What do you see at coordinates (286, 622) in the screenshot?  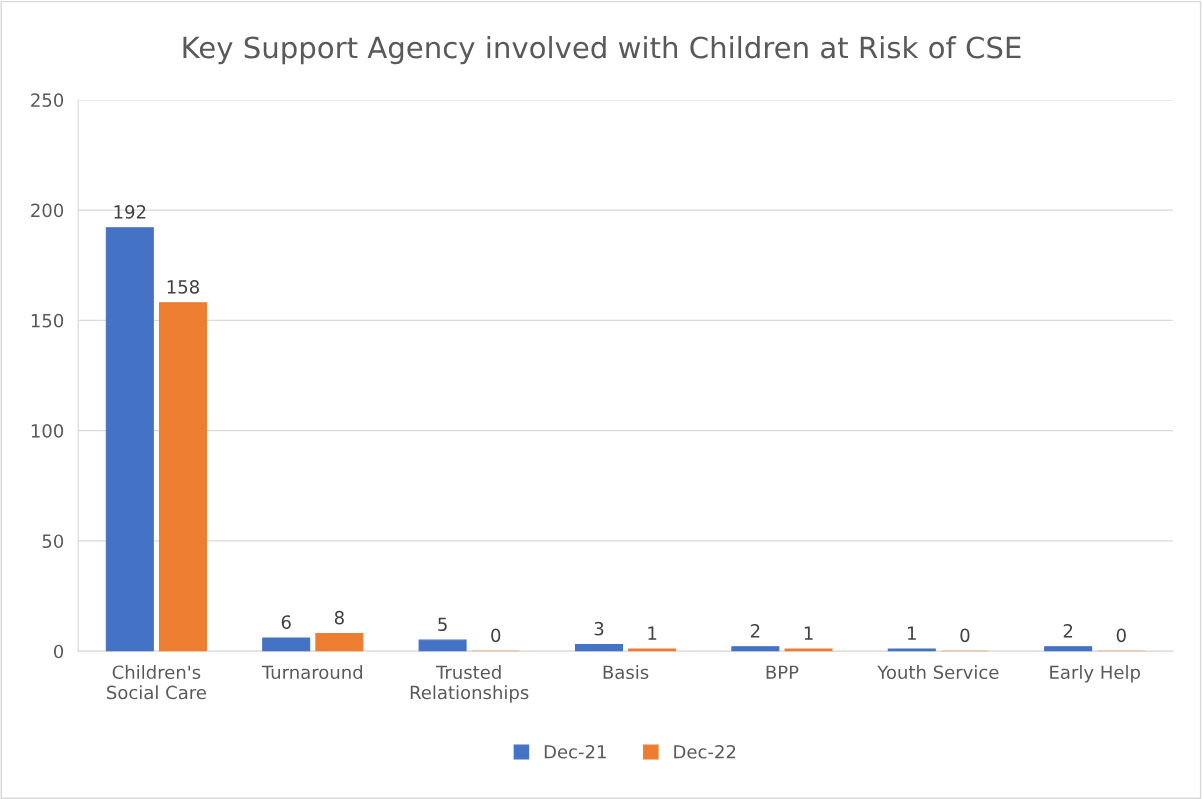 I see `data-label: 6` at bounding box center [286, 622].